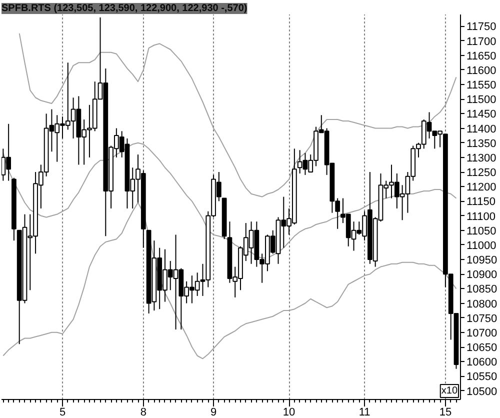  What do you see at coordinates (445, 412) in the screenshot?
I see `x-tick-label: 15` at bounding box center [445, 412].